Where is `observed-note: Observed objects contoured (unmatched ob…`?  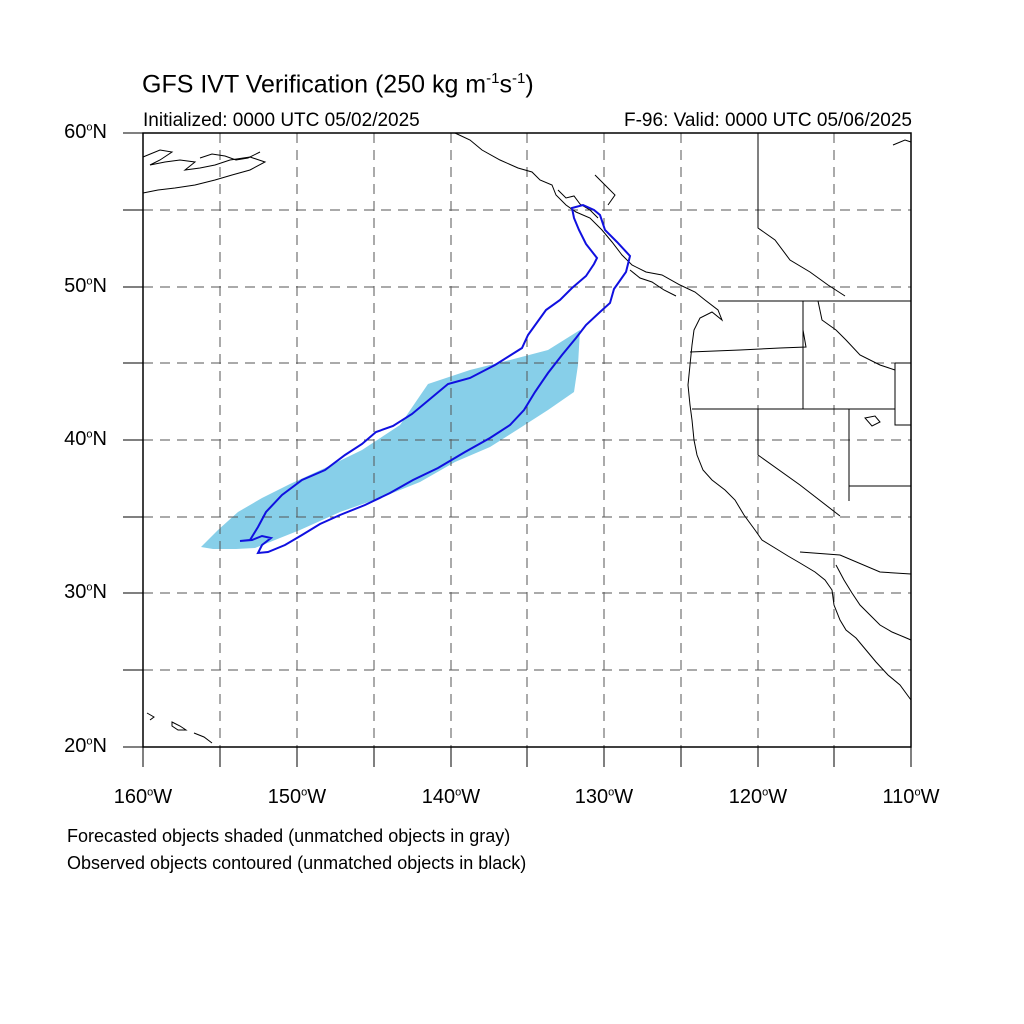
observed-note: Observed objects contoured (unmatched ob… is located at coordinates (297, 863).